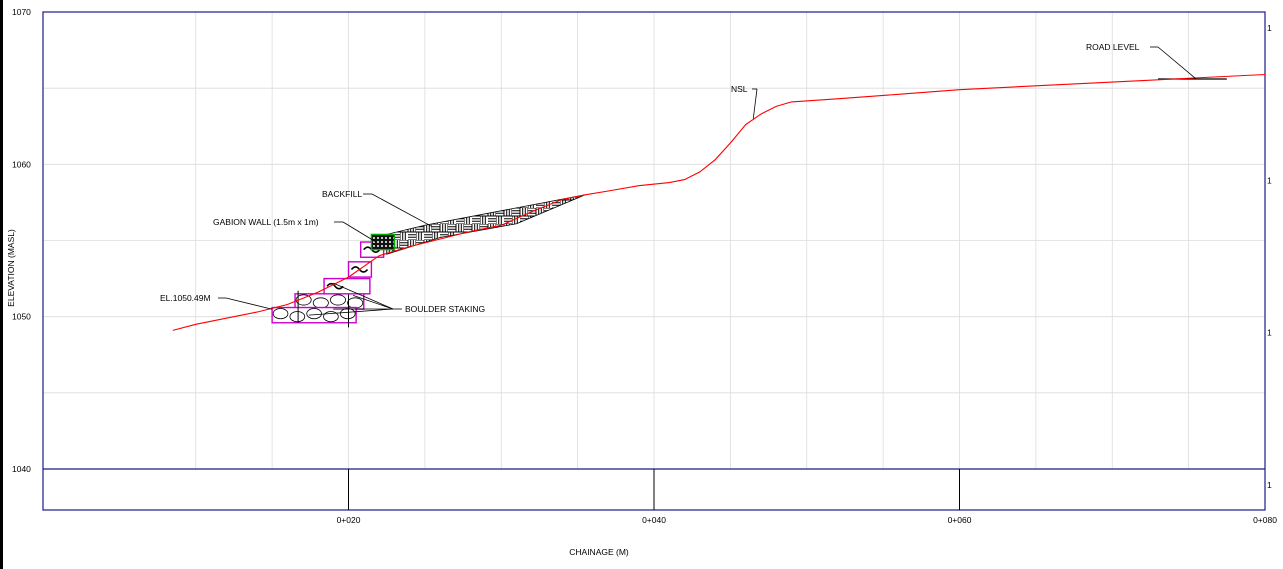 The width and height of the screenshot is (1283, 569). I want to click on annotation-label: ROAD LEVEL, so click(1113, 47).